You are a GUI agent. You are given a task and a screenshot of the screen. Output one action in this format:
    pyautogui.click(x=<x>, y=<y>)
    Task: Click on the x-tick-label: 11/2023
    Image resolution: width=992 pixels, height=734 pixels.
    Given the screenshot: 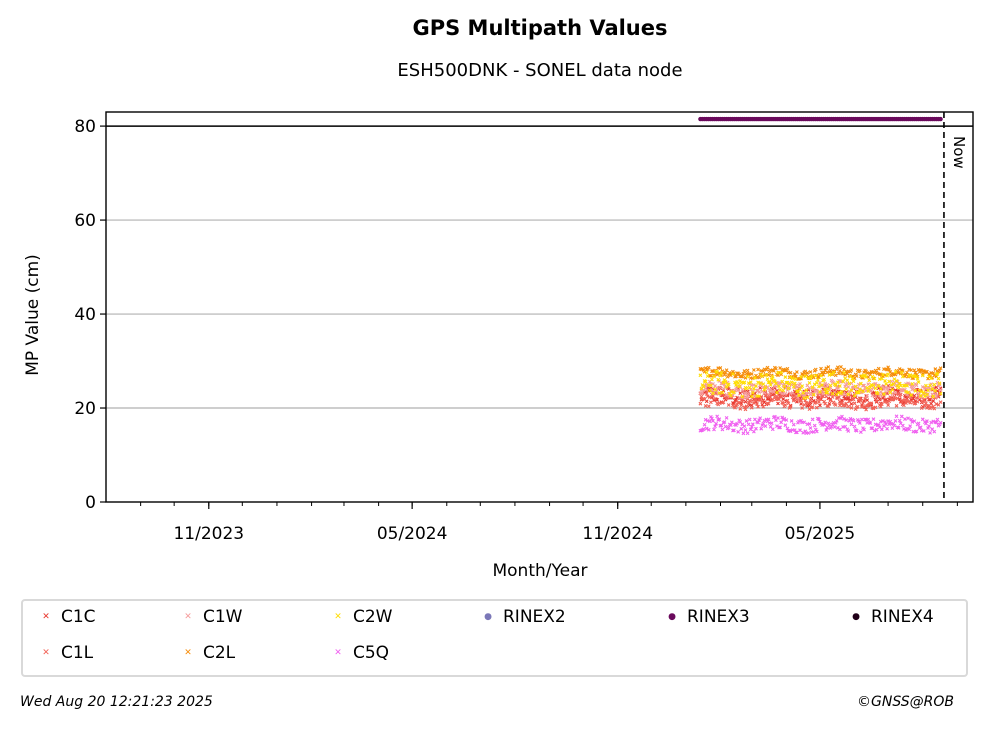 What is the action you would take?
    pyautogui.click(x=208, y=534)
    